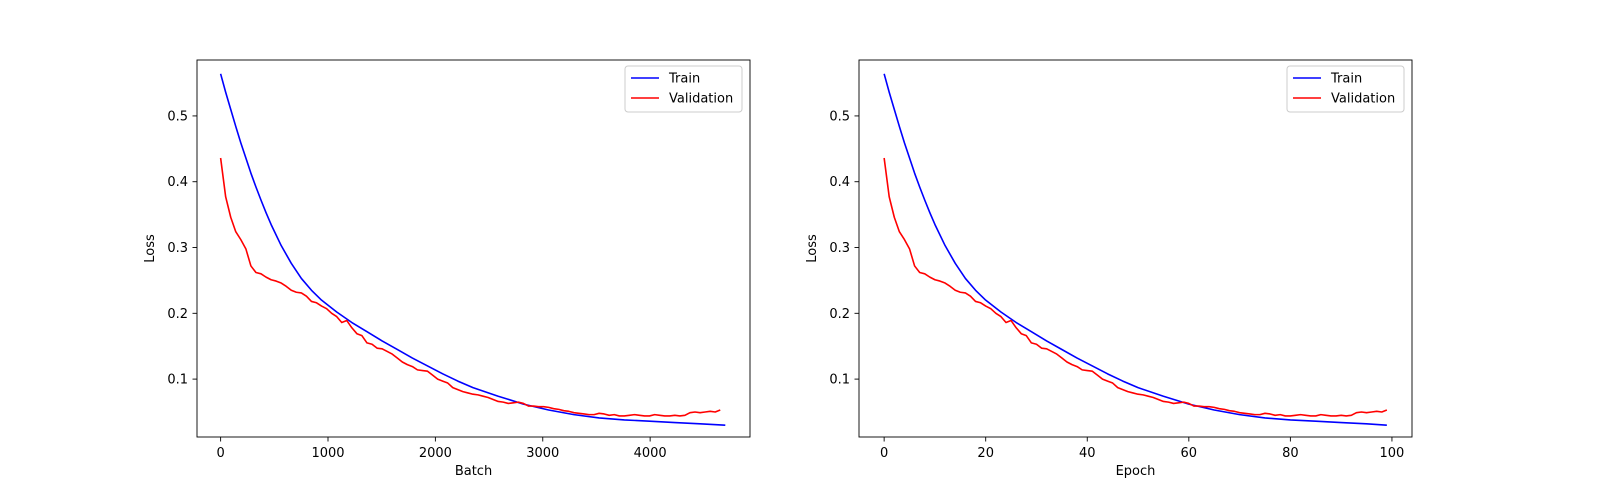 This screenshot has width=1600, height=500. I want to click on x-tick-label: 40, so click(1087, 453).